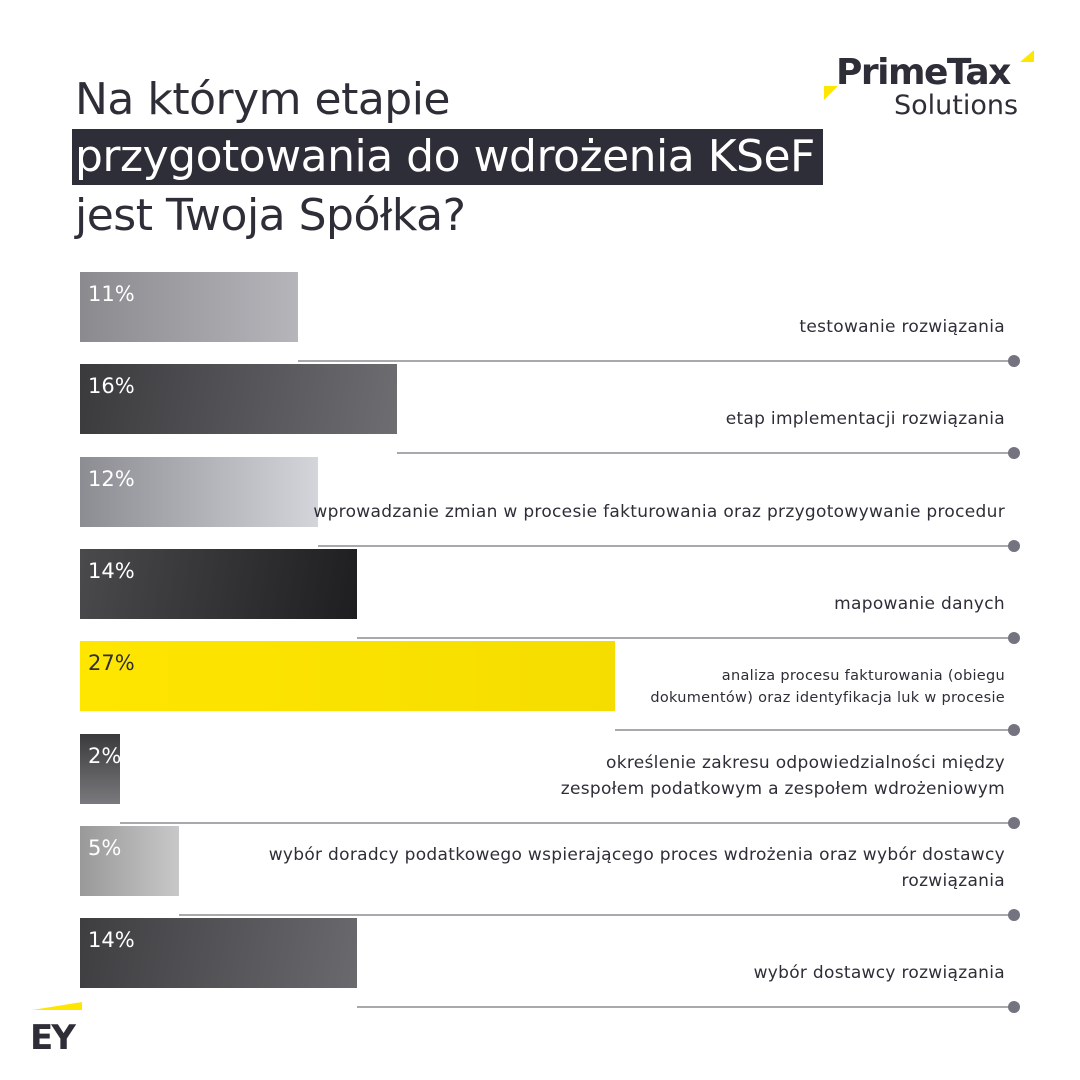 The image size is (1080, 1080). I want to click on category-label: etap implementacji rozwiązania, so click(865, 419).